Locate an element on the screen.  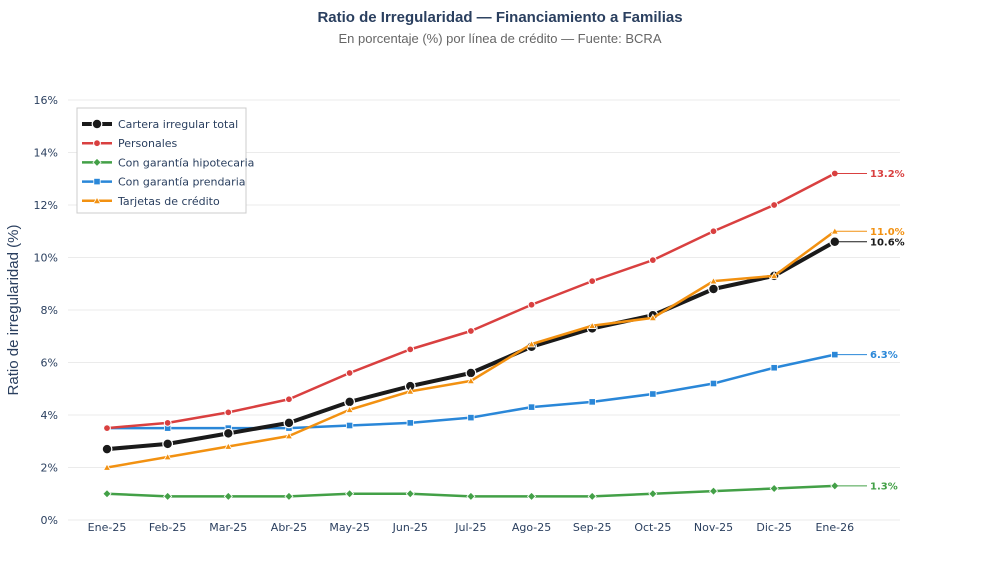
x-tick-label: Ago-25 is located at coordinates (531, 527).